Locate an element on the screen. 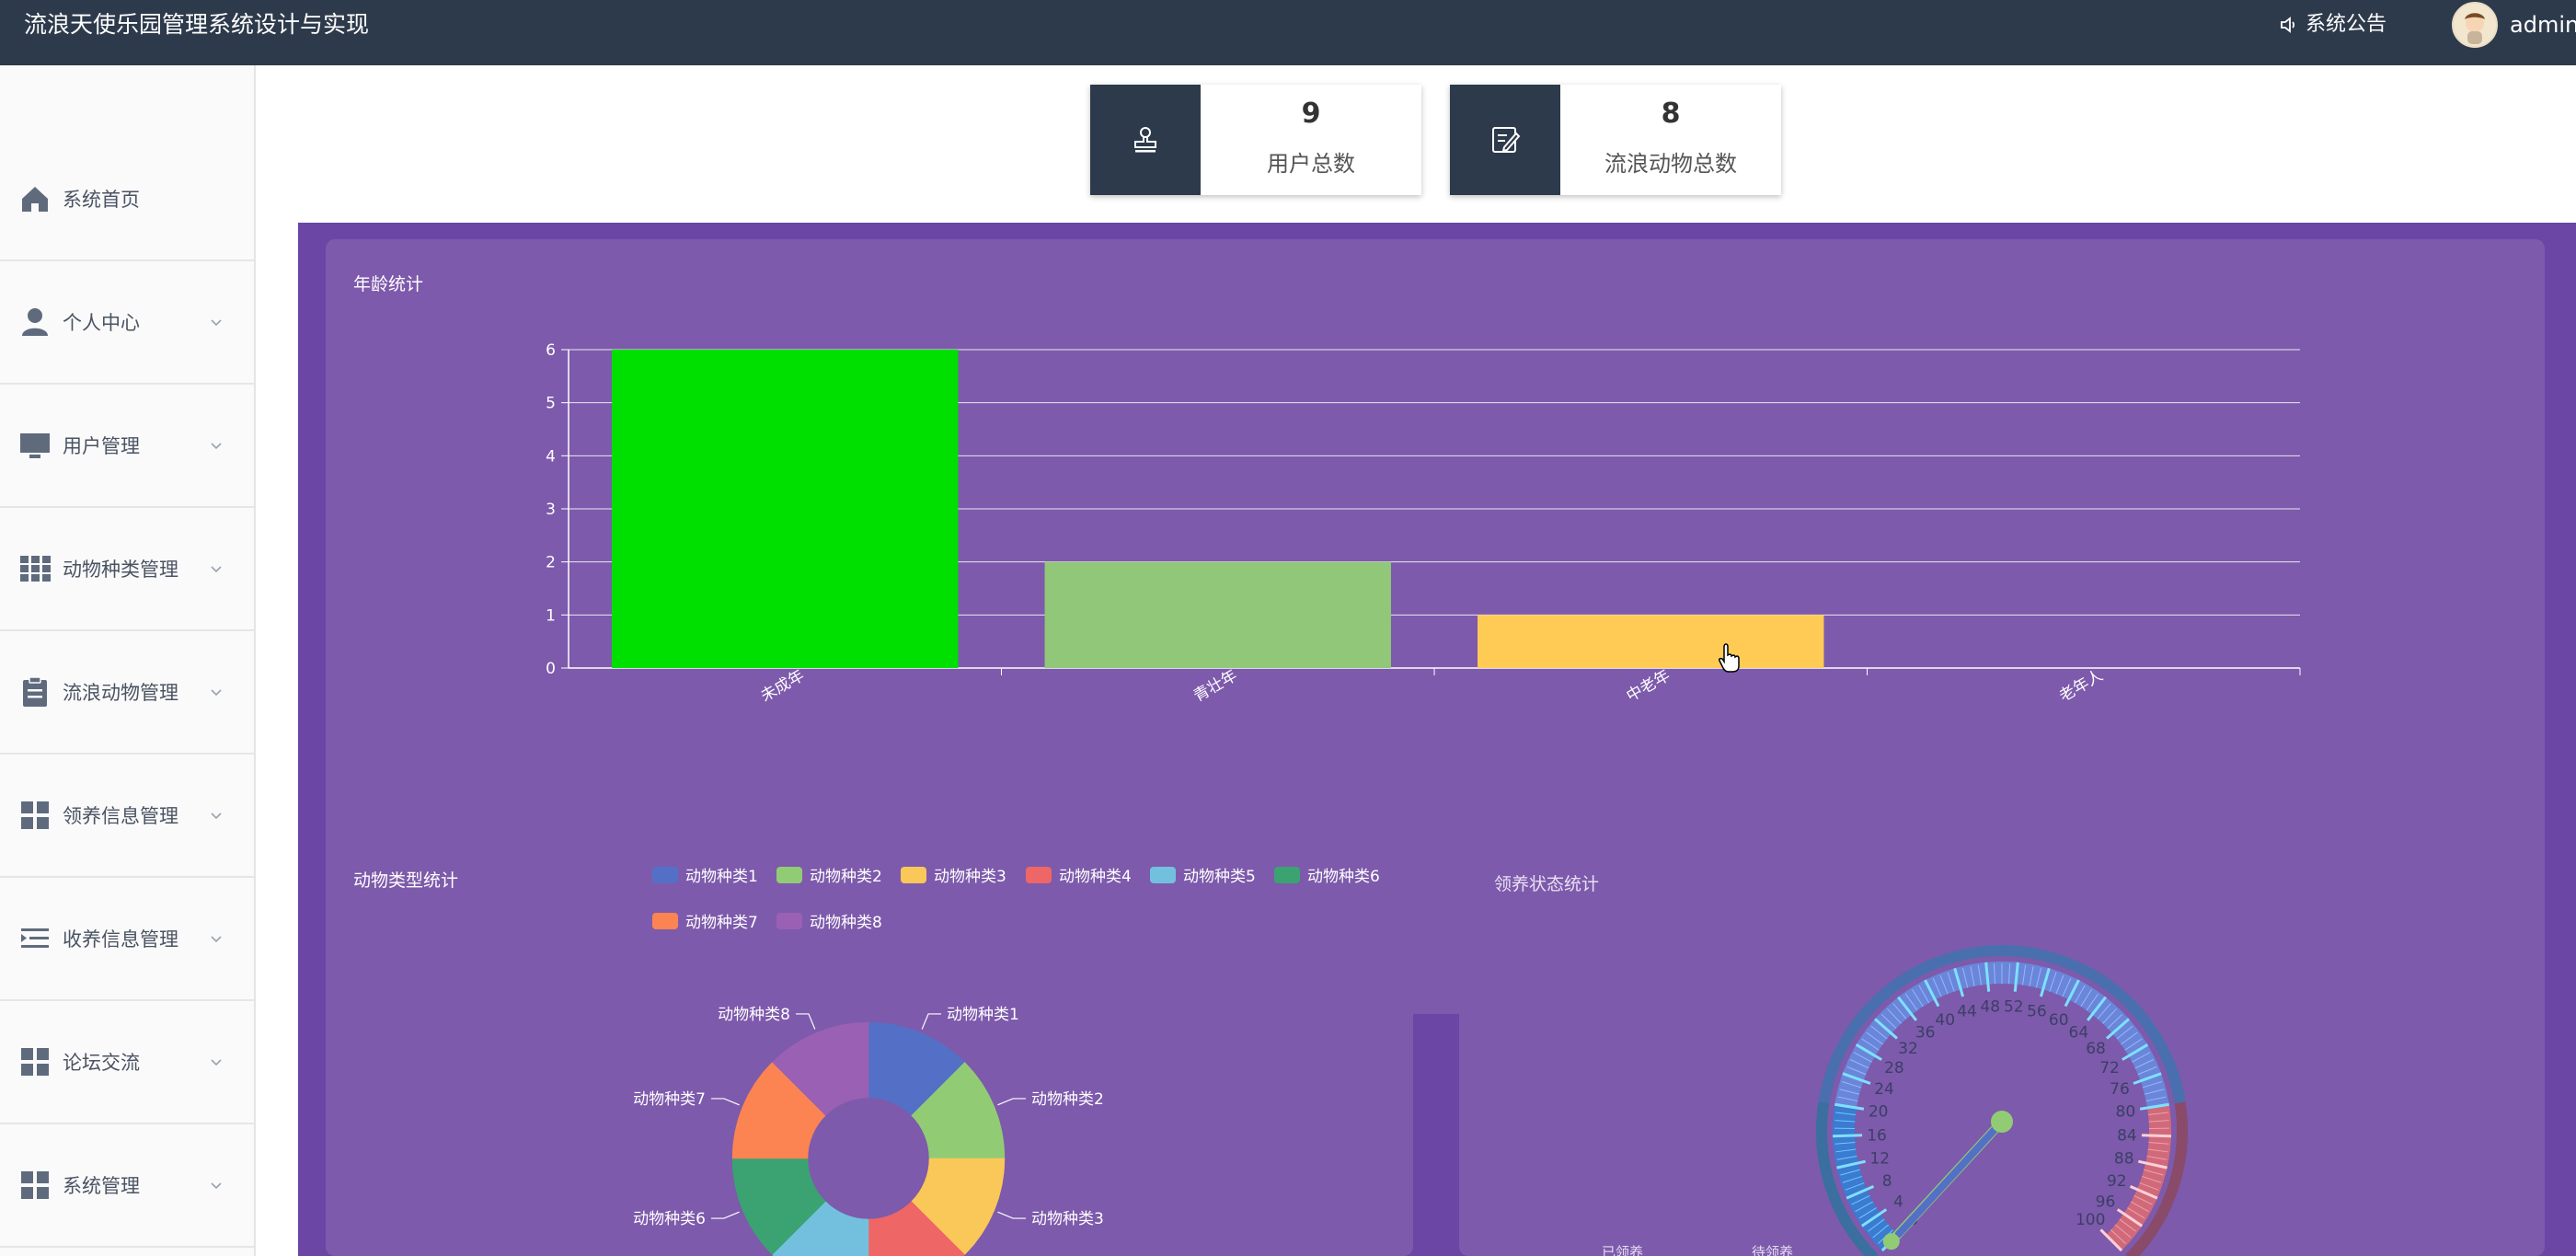 The image size is (2576, 1256). y-tick-label: 0 is located at coordinates (551, 669).